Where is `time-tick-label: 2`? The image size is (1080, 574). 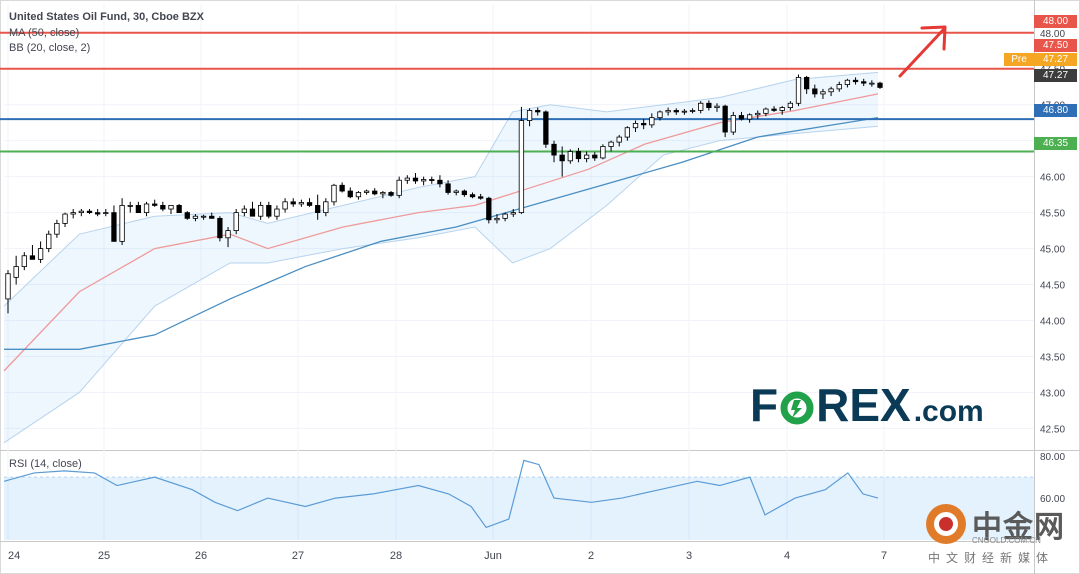
time-tick-label: 2 is located at coordinates (591, 556).